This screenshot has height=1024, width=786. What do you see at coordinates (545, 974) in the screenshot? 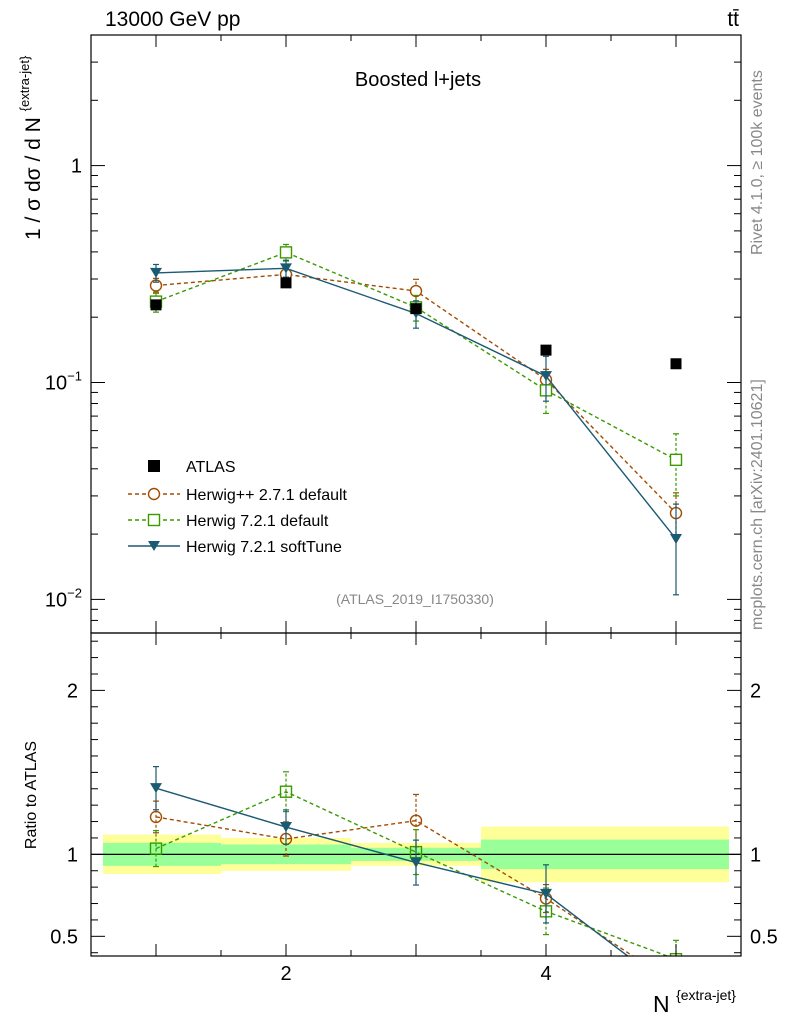
I see `x-tick-label: 4` at bounding box center [545, 974].